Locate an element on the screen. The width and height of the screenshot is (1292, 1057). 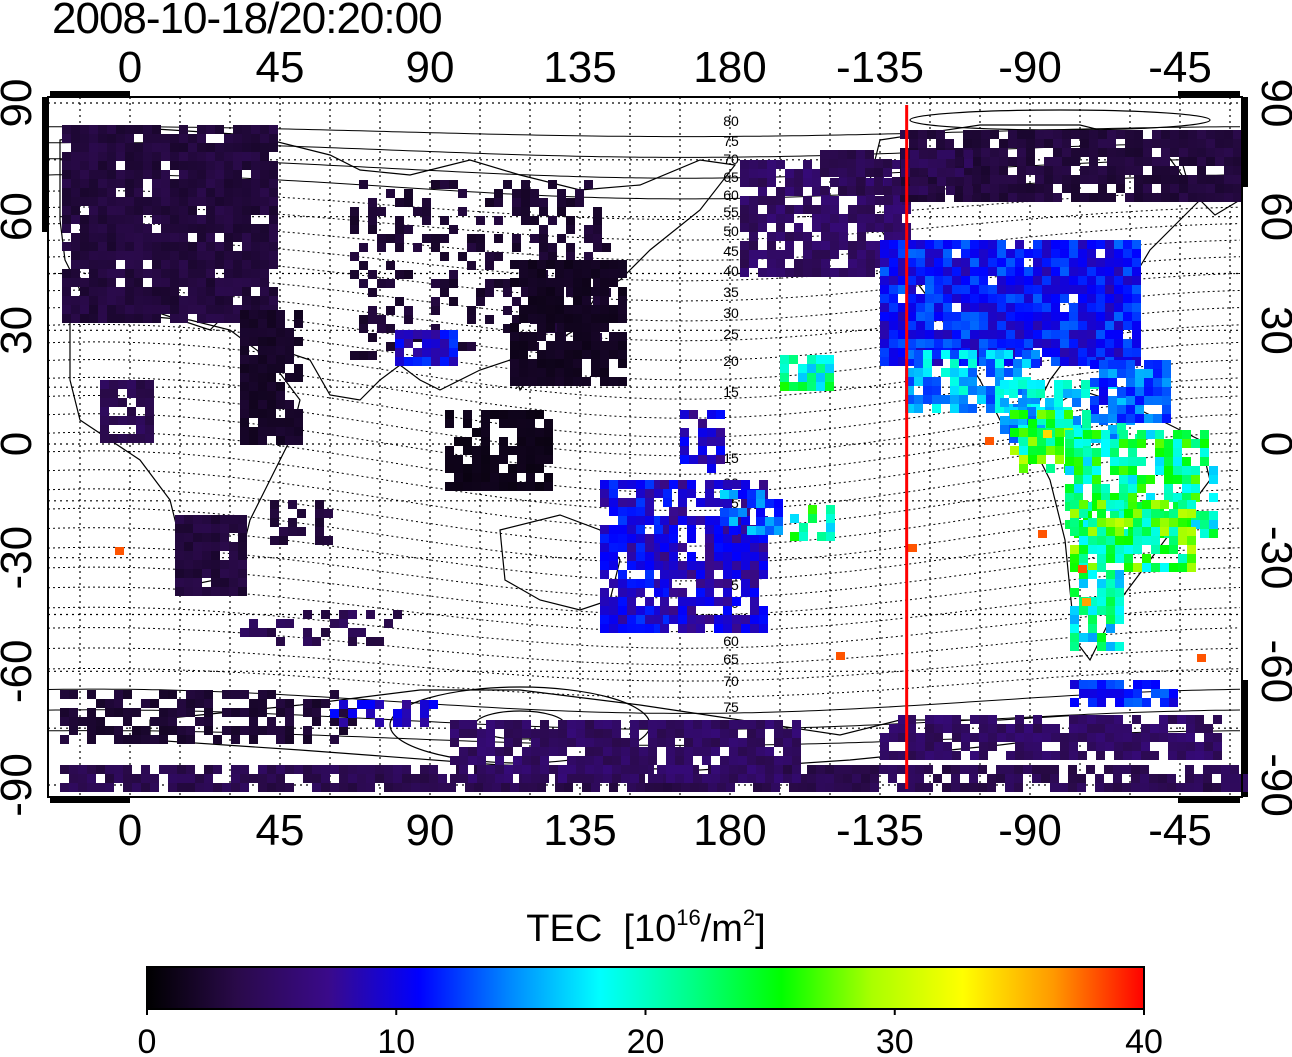
top-lon-tick: 0 is located at coordinates (130, 67).